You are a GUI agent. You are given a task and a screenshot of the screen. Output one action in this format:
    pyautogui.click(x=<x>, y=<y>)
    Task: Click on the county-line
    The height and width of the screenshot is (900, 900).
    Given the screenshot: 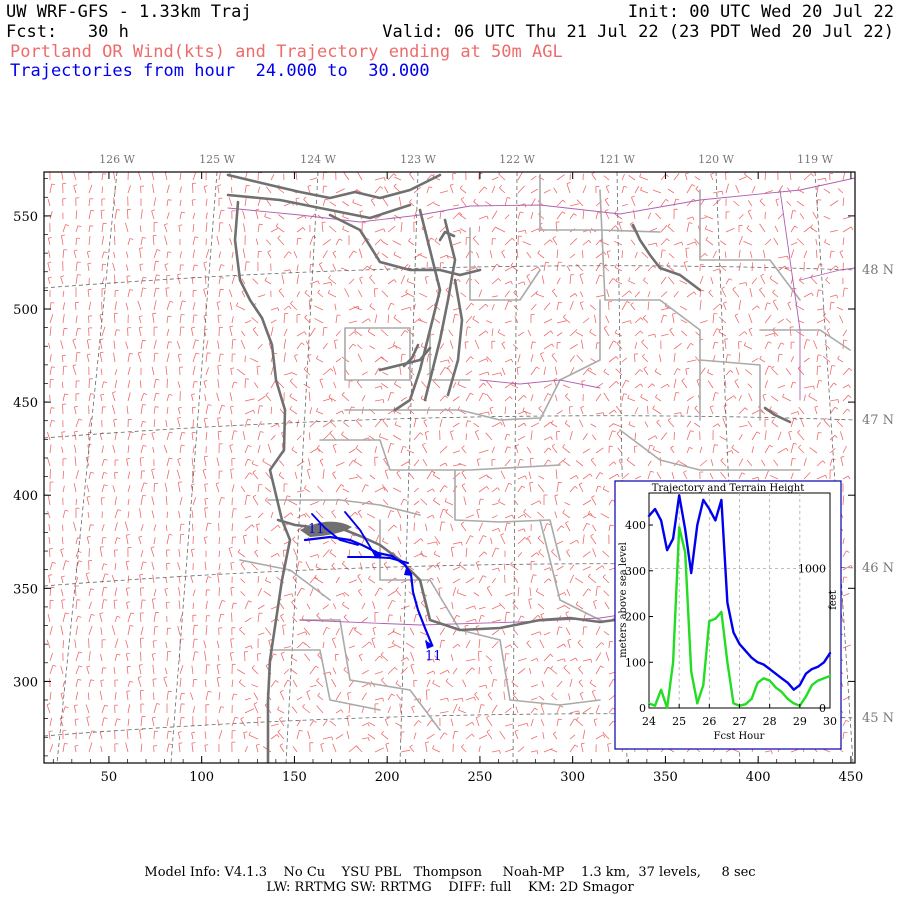 What is the action you would take?
    pyautogui.click(x=370, y=675)
    